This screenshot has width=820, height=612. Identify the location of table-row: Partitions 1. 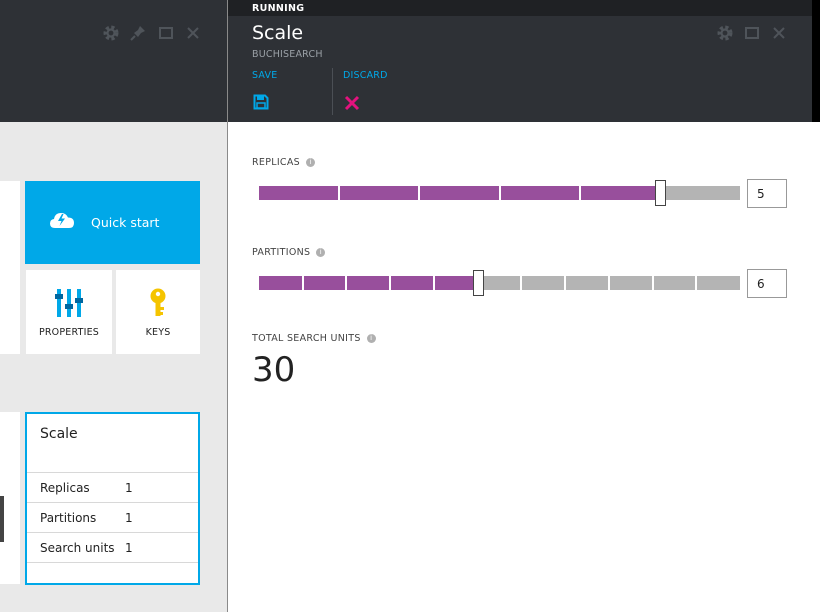
(112, 517).